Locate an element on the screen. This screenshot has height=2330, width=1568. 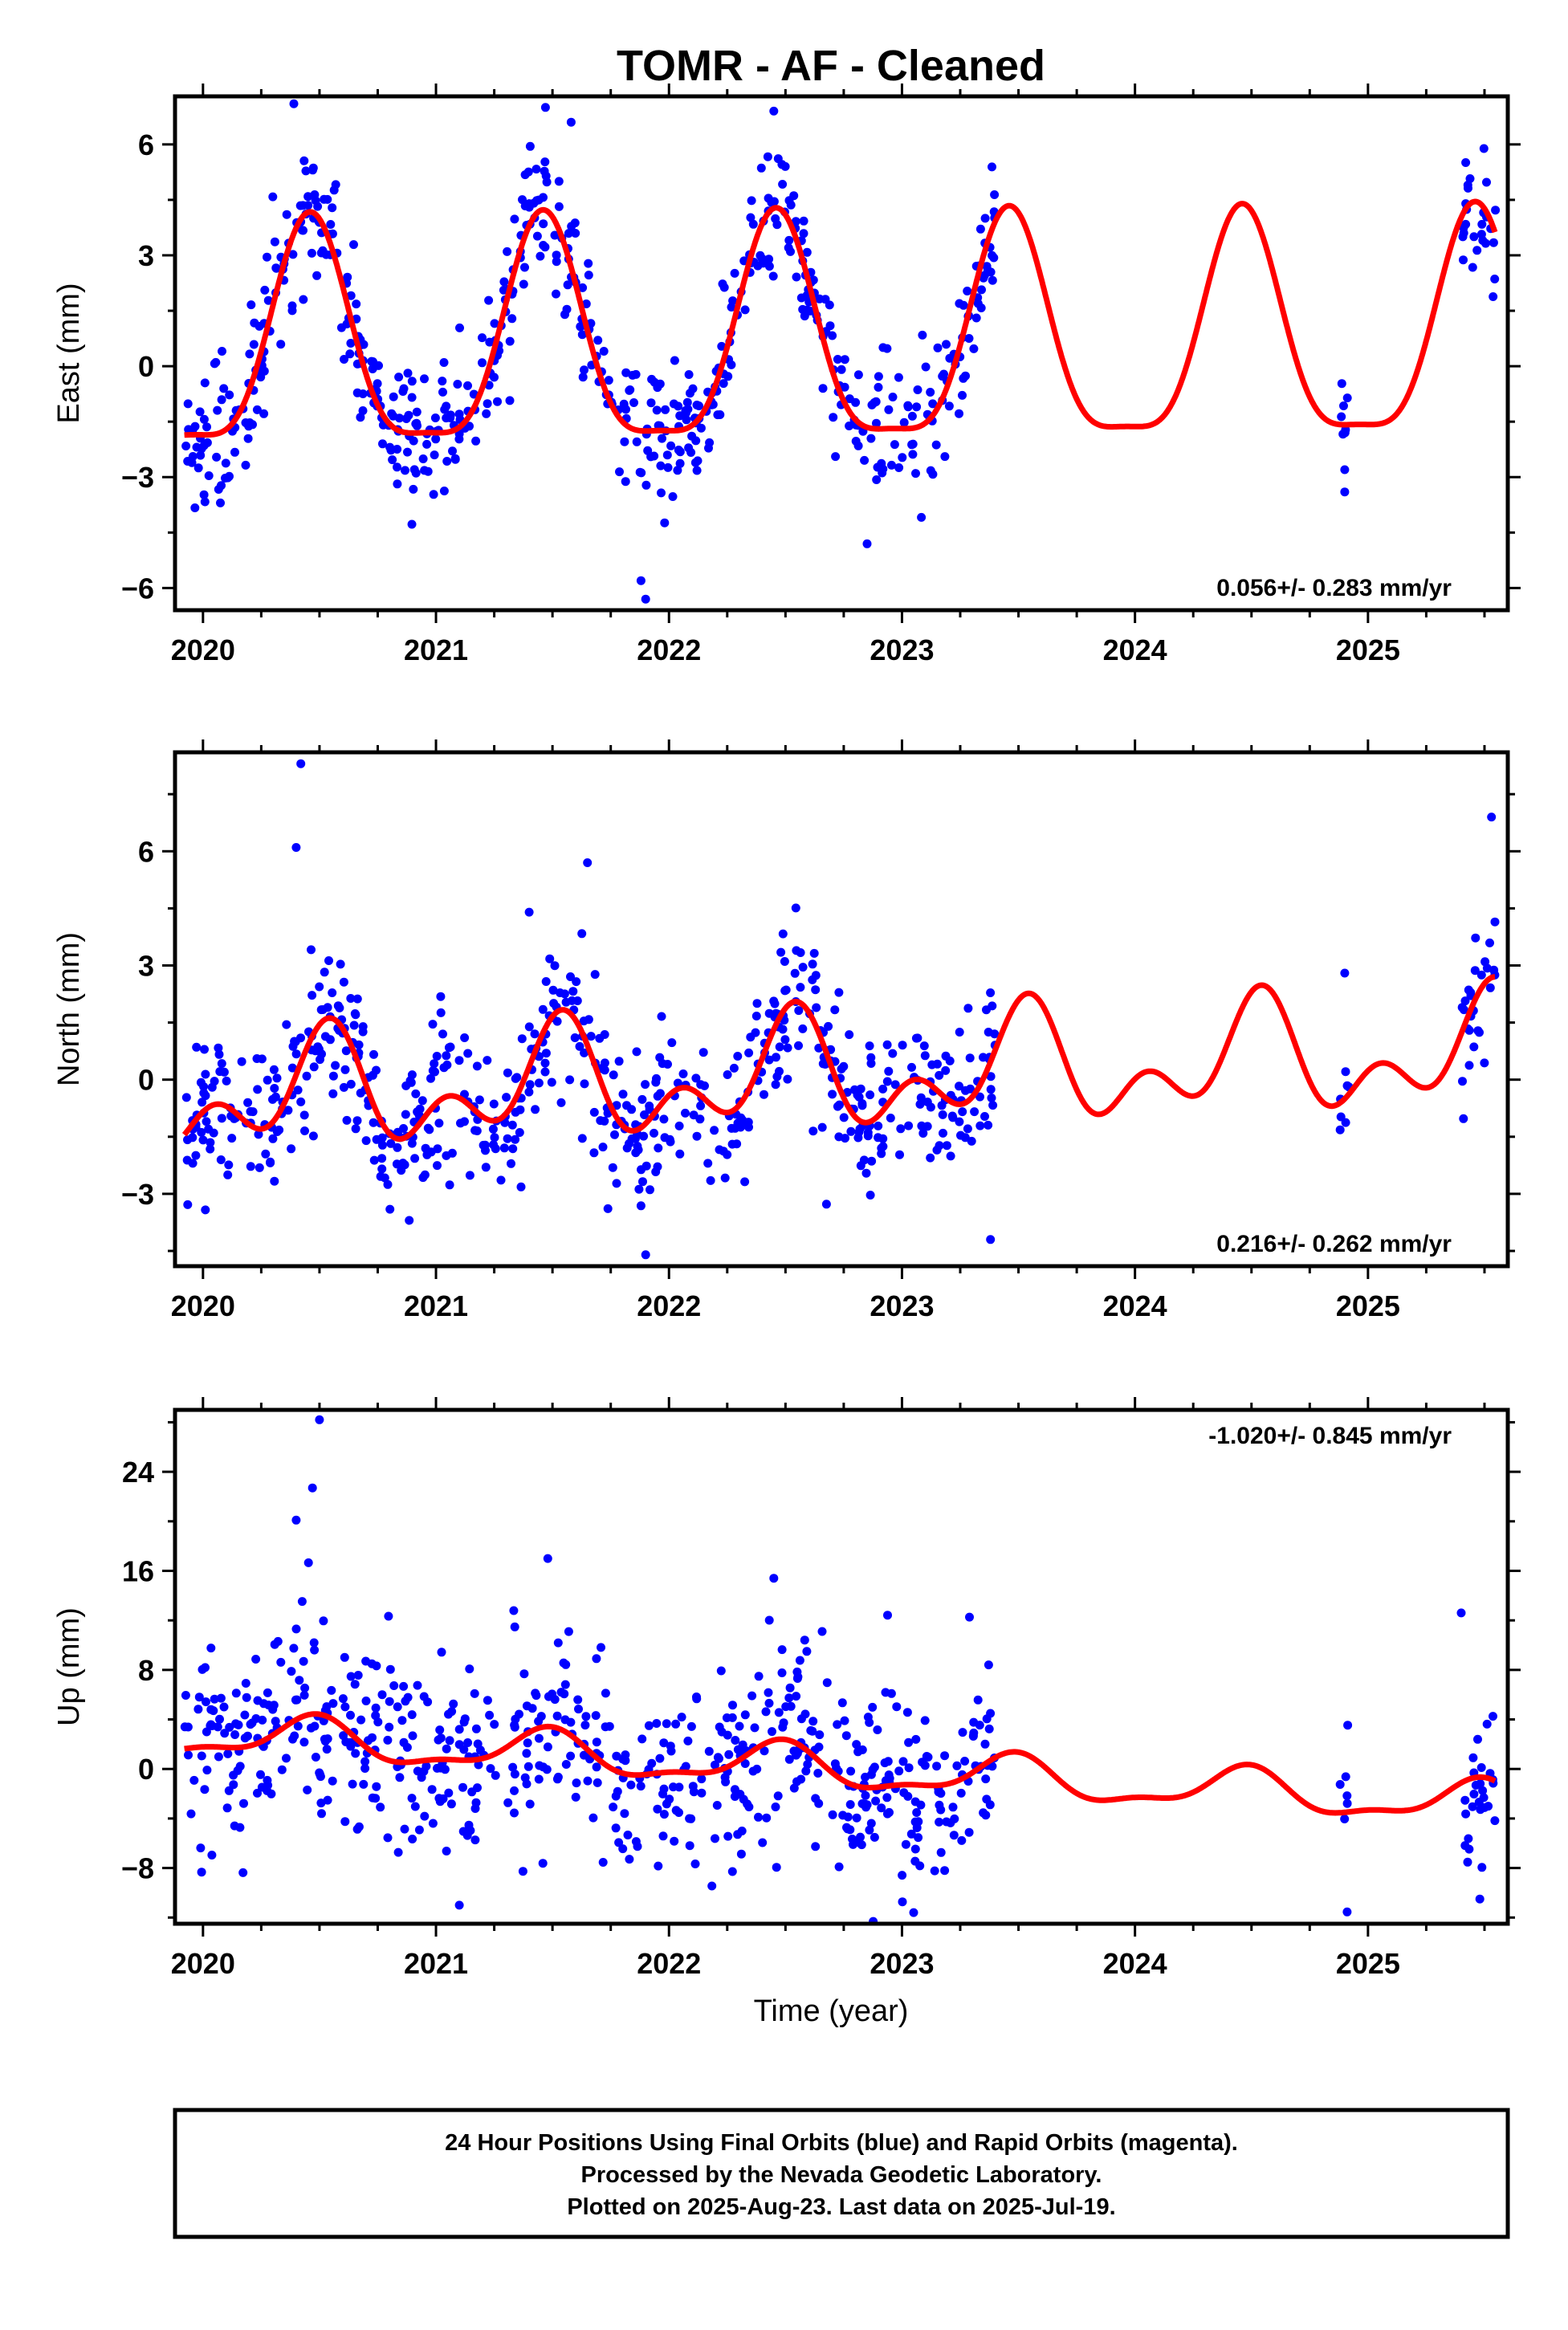
x-tick-label: 2020 is located at coordinates (203, 1963).